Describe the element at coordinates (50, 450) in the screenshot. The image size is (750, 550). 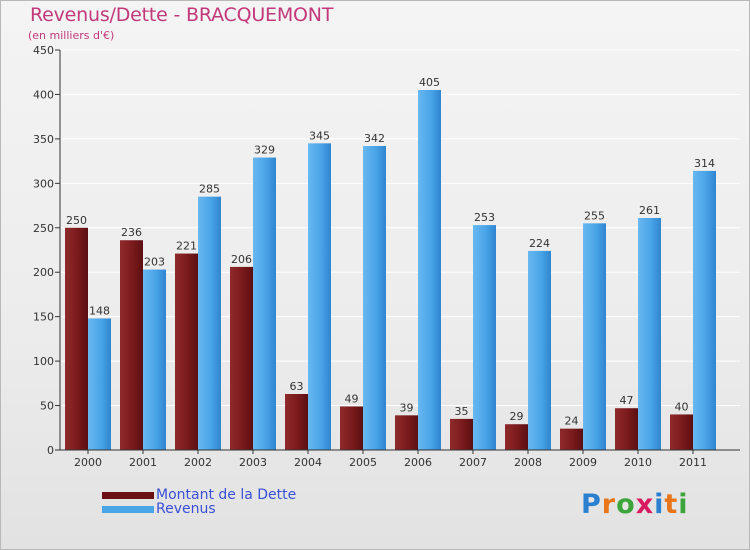
I see `y-tick-label-0: 0` at that location.